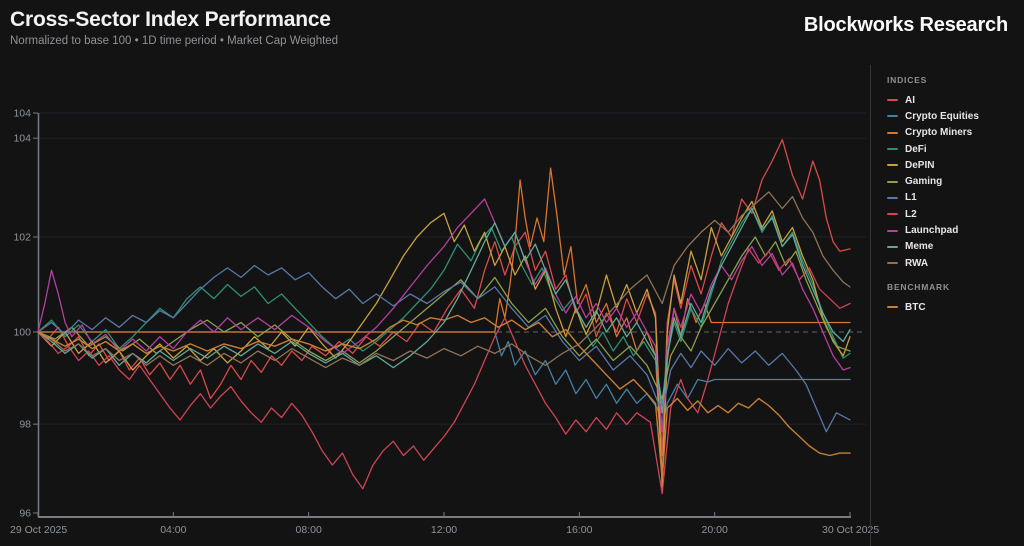 This screenshot has height=546, width=1024. Describe the element at coordinates (924, 182) in the screenshot. I see `legend-item-label: Gaming` at that location.